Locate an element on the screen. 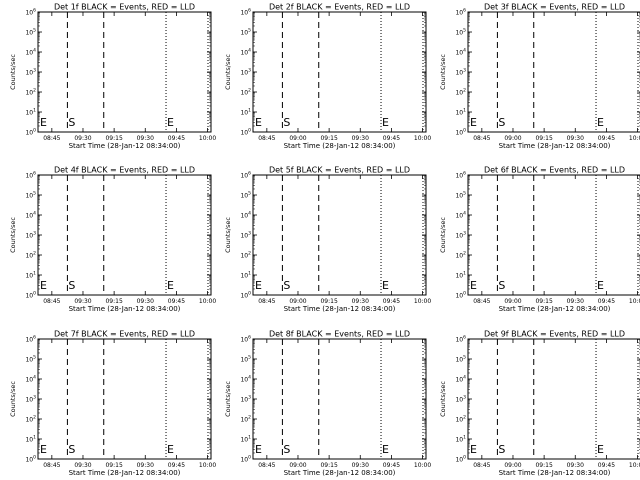 This screenshot has height=480, width=640. panel-title: Det 7f BLACK = Events, RED = LLD is located at coordinates (124, 334).